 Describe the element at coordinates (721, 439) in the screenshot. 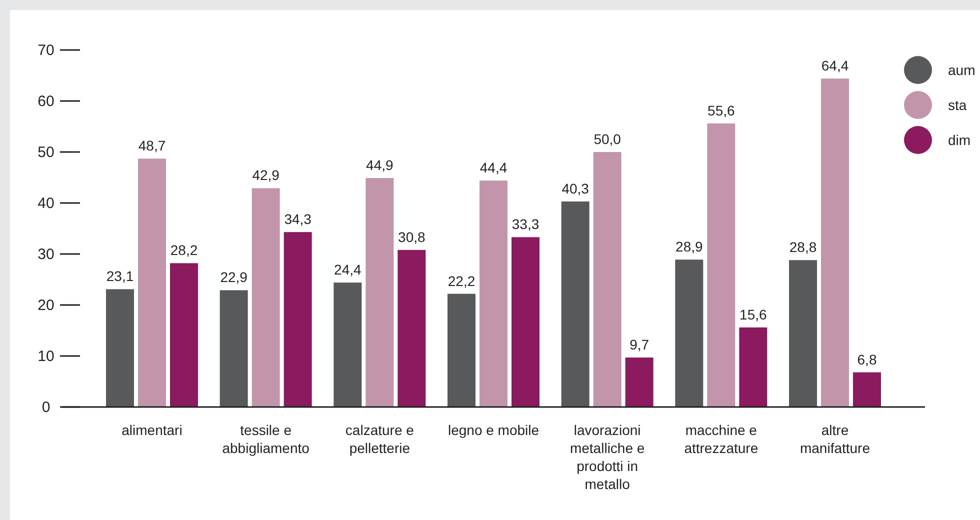

I see `x-tick-label: macchine e attrezzature` at that location.